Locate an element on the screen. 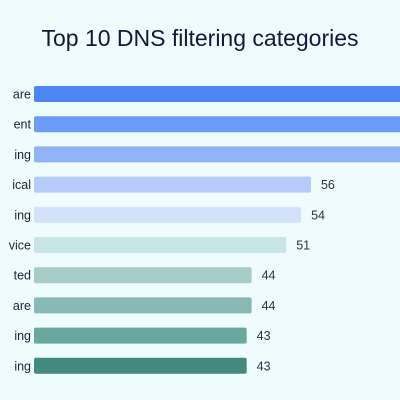 The width and height of the screenshot is (400, 400). category-label-10: ing is located at coordinates (22, 366).